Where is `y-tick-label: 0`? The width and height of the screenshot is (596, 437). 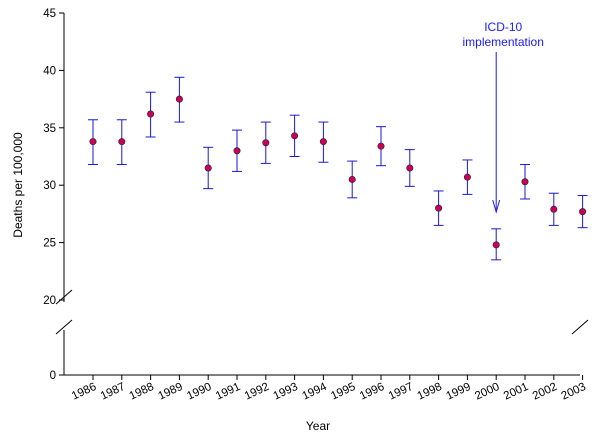 y-tick-label: 0 is located at coordinates (53, 376).